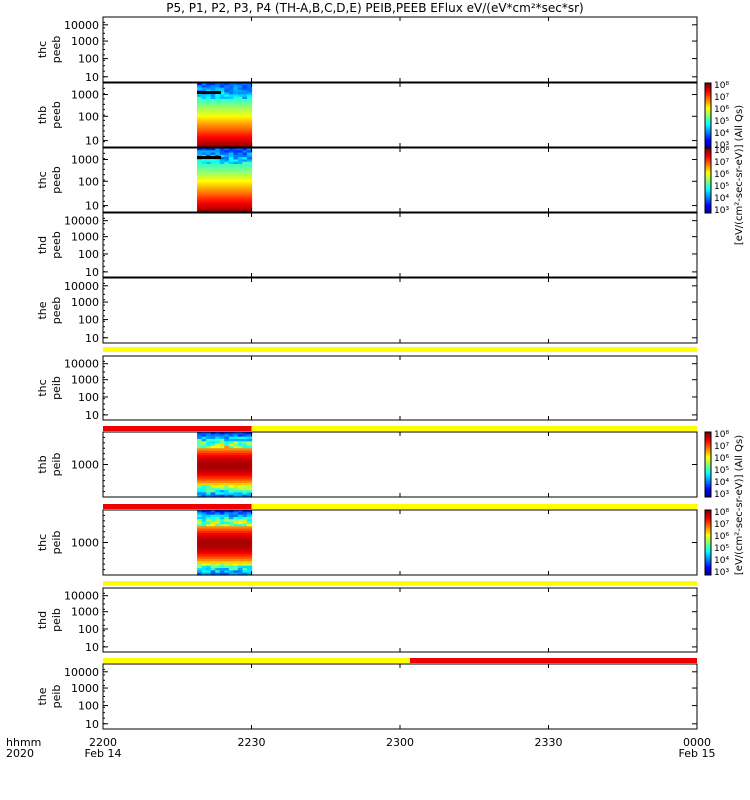 The width and height of the screenshot is (750, 800). Describe the element at coordinates (88, 629) in the screenshot. I see `y-tick-label: 100` at that location.